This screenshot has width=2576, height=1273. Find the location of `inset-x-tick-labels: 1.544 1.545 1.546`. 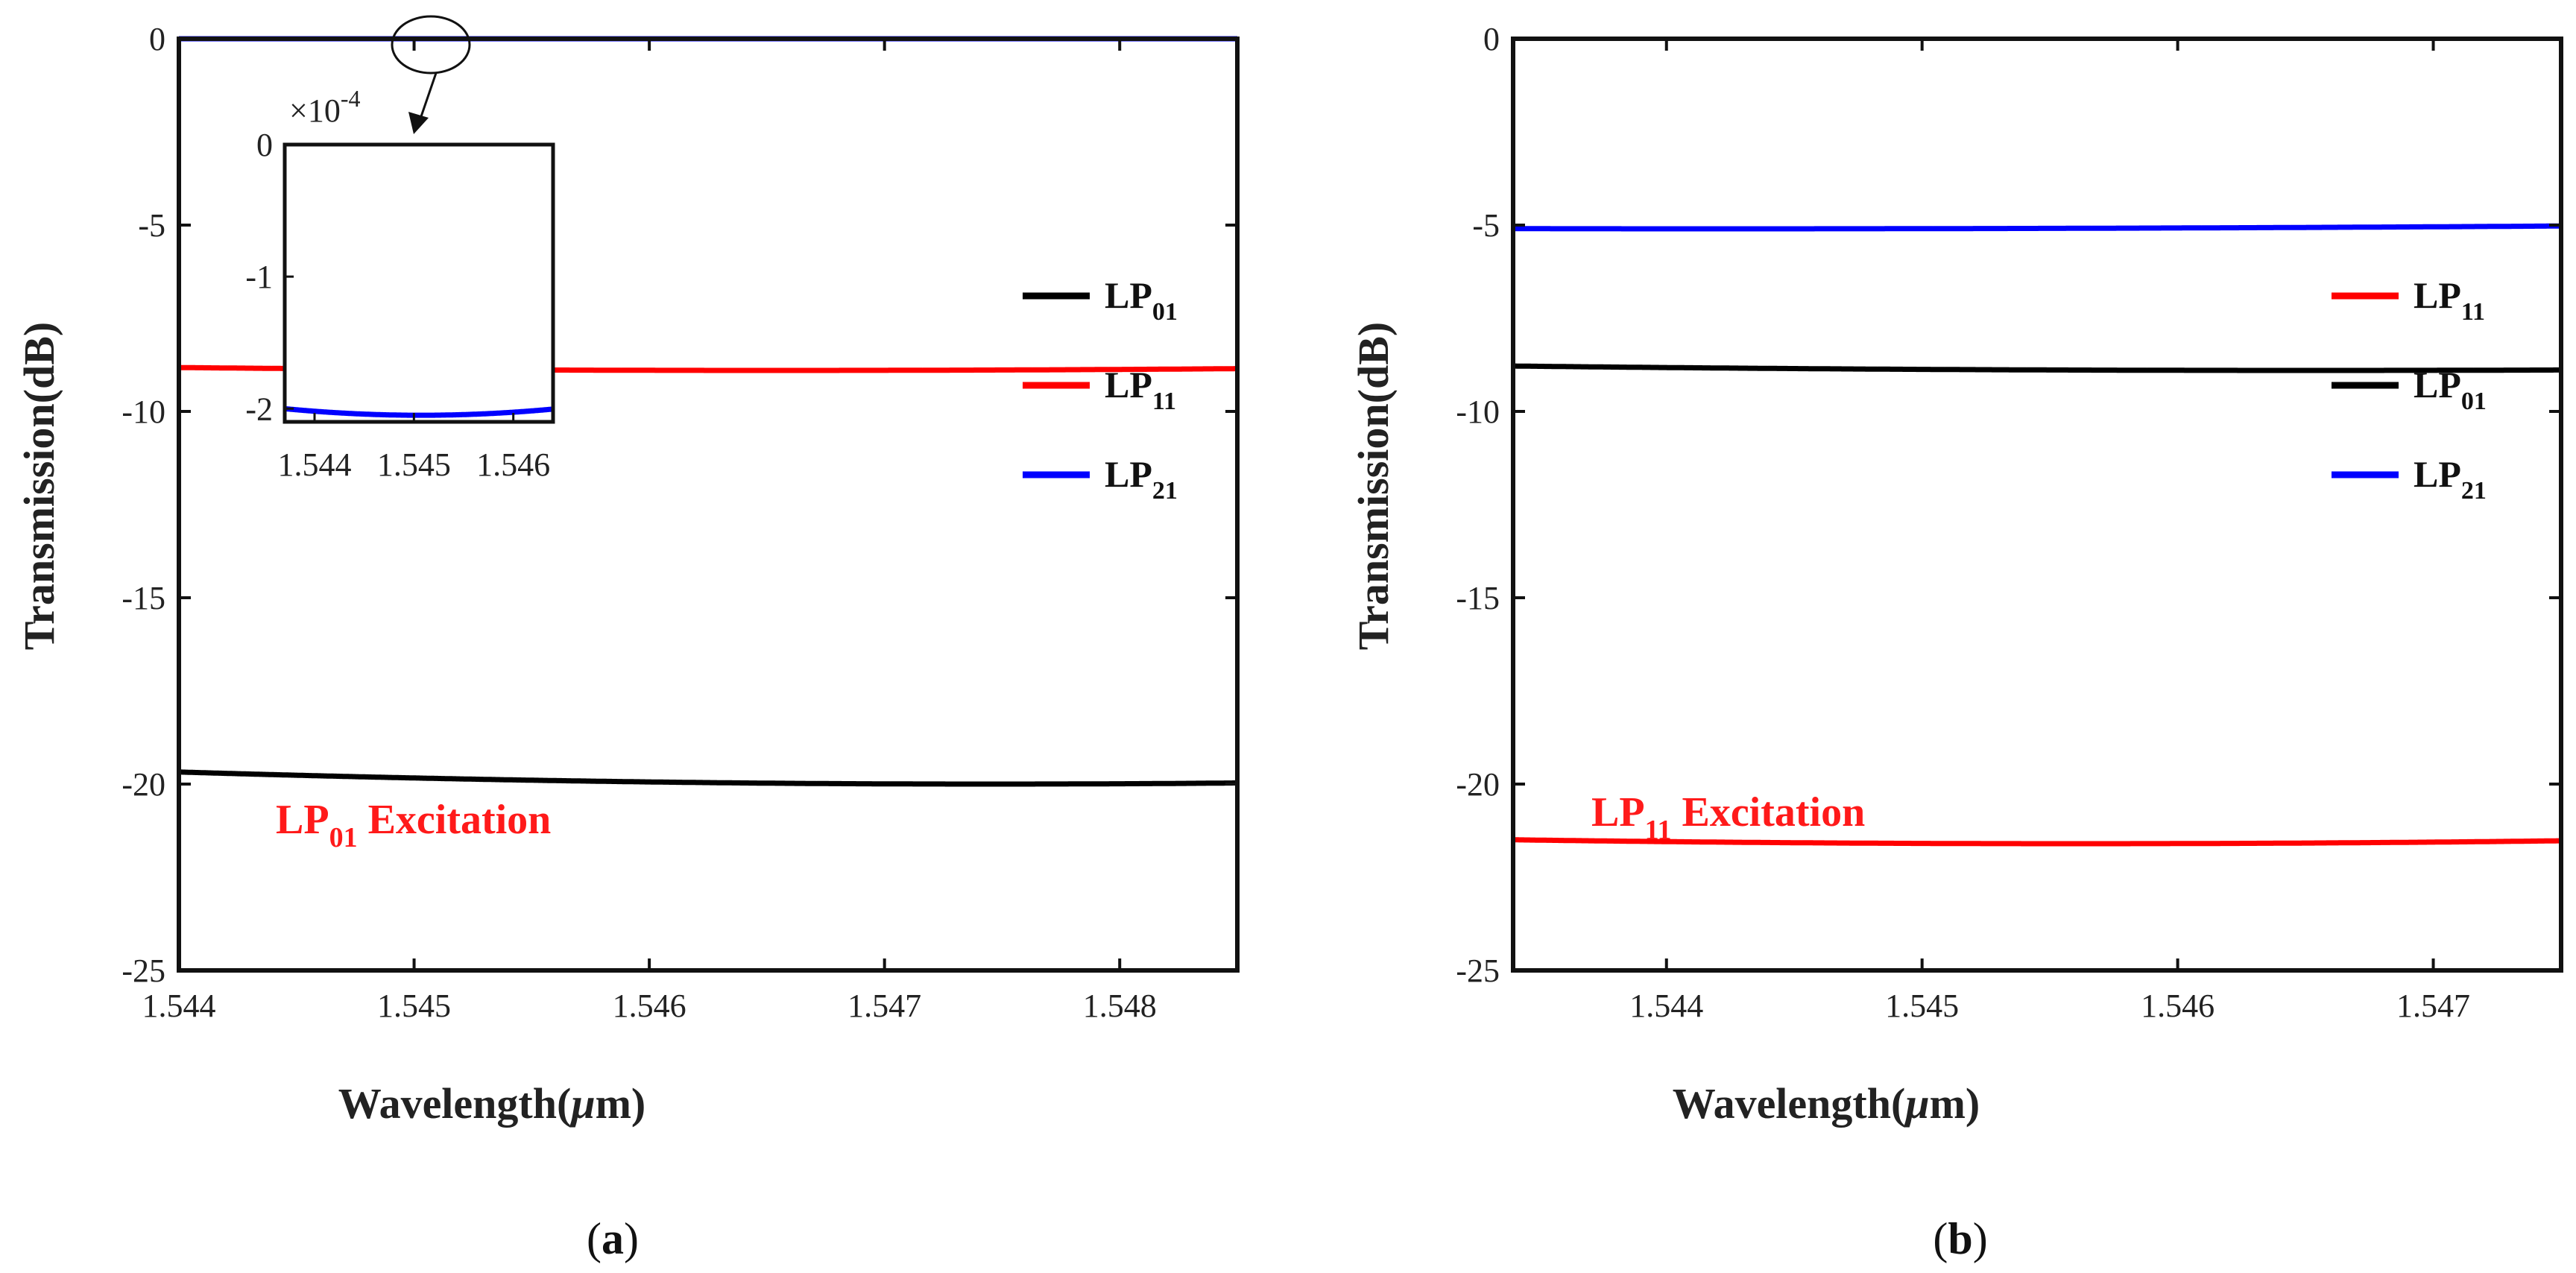

inset-x-tick-labels: 1.544 1.545 1.546 is located at coordinates (414, 464).